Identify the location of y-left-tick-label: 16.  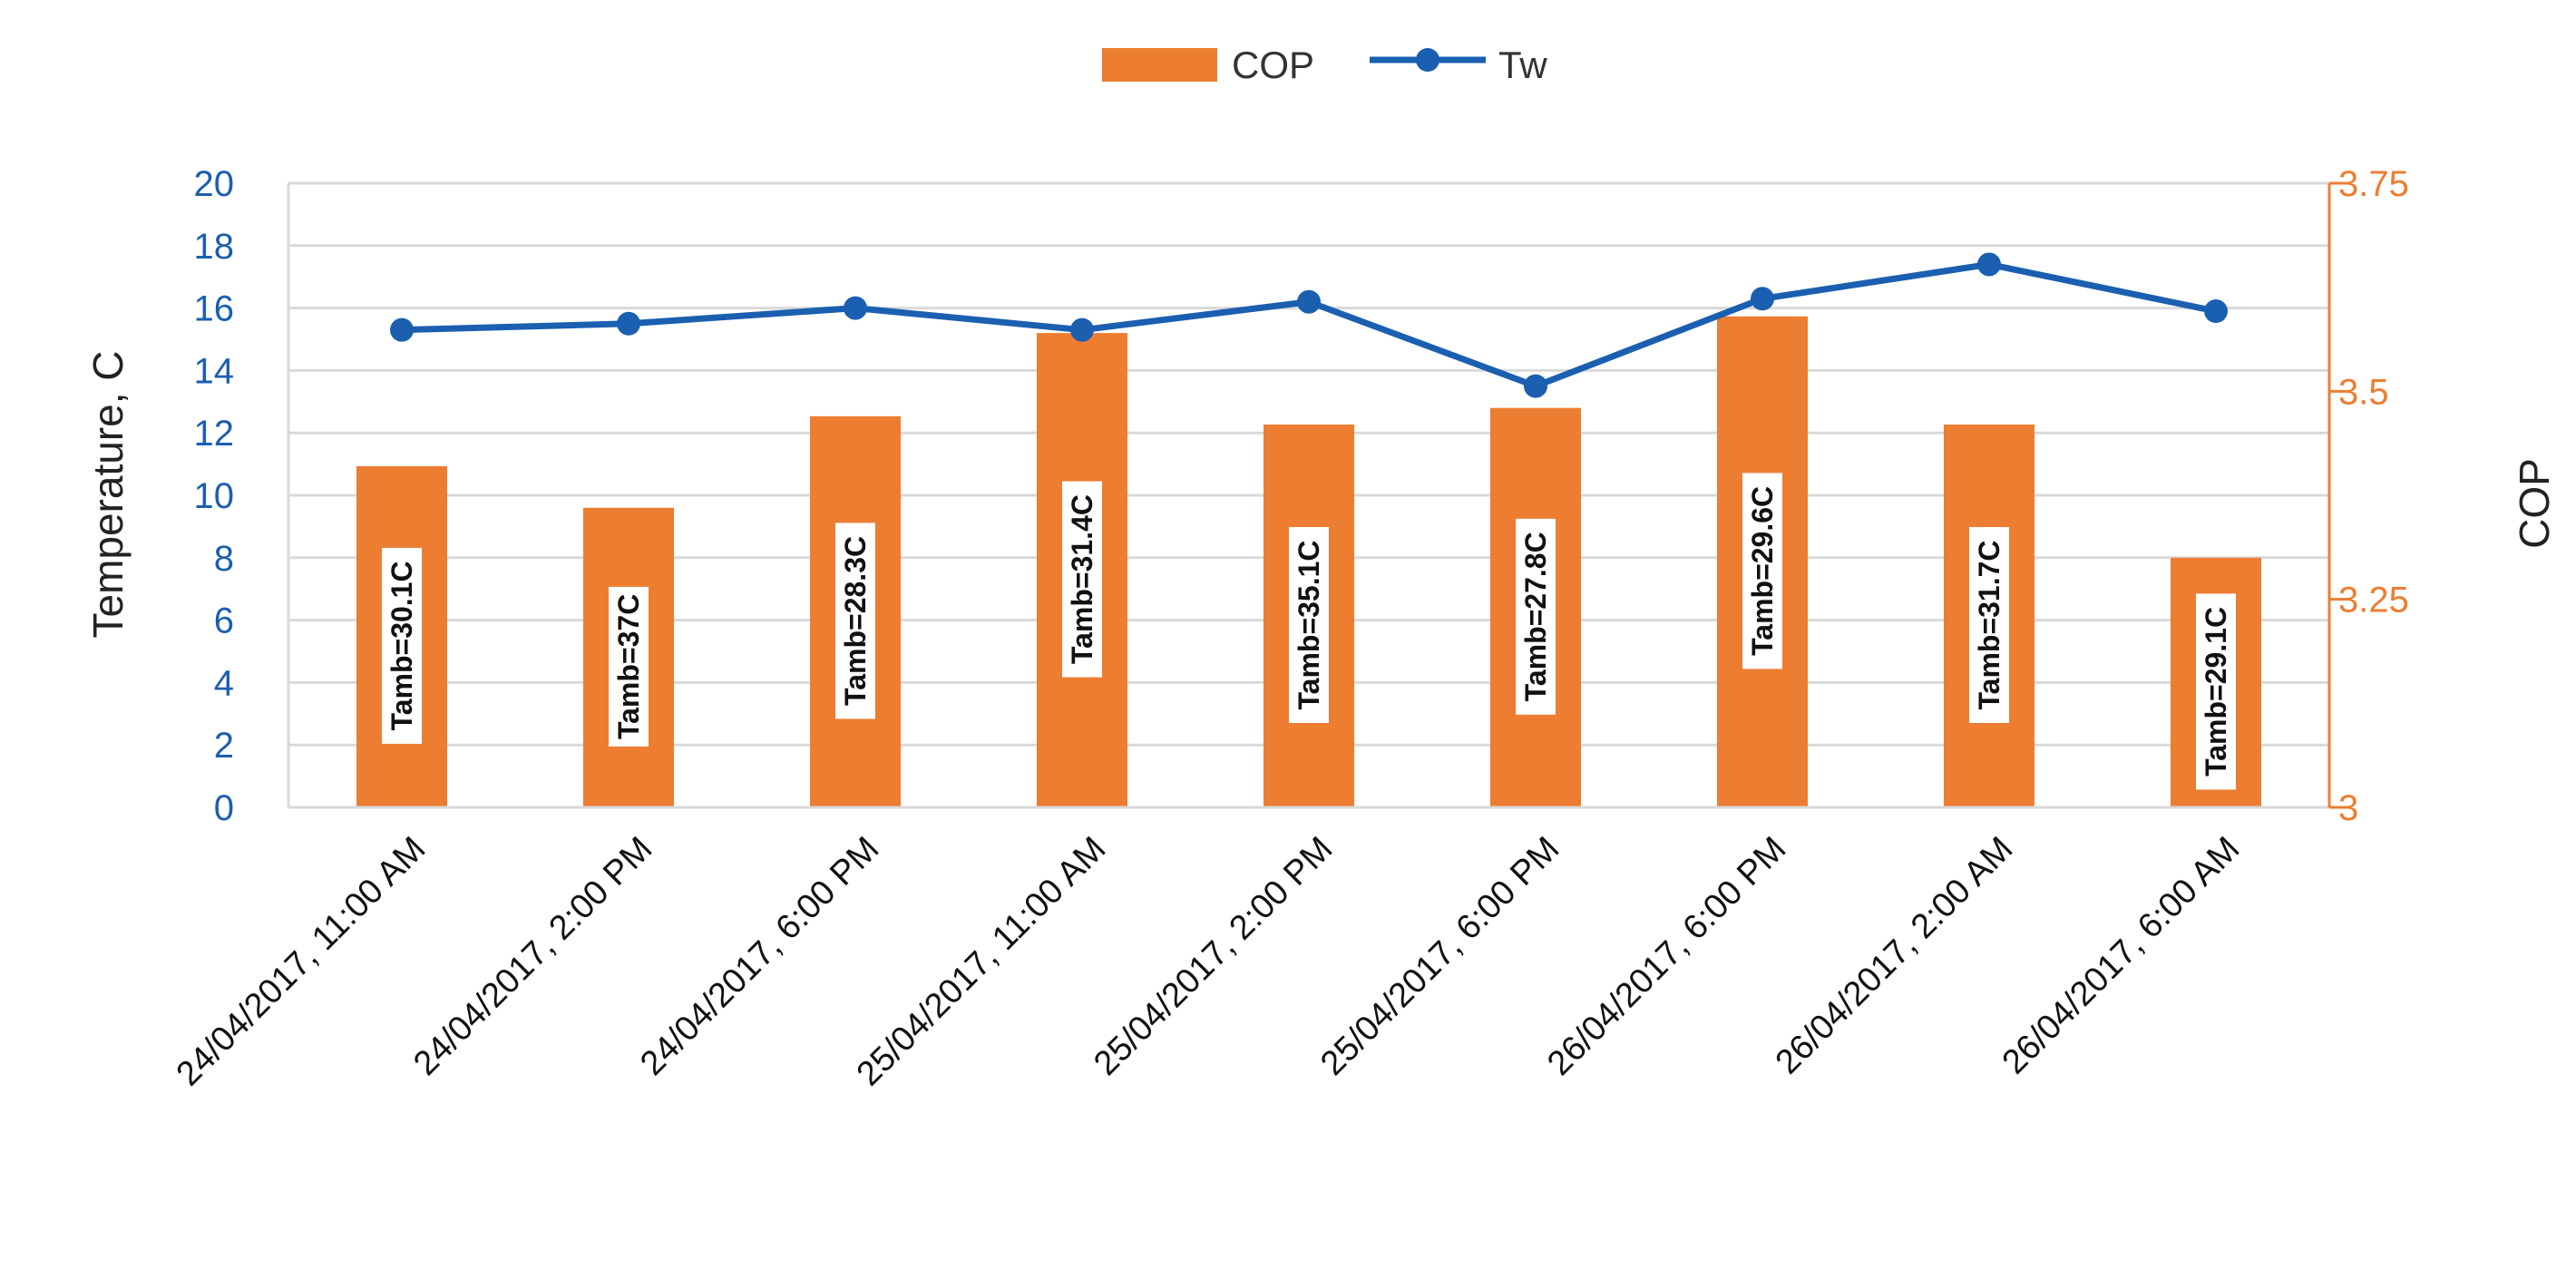
(214, 309).